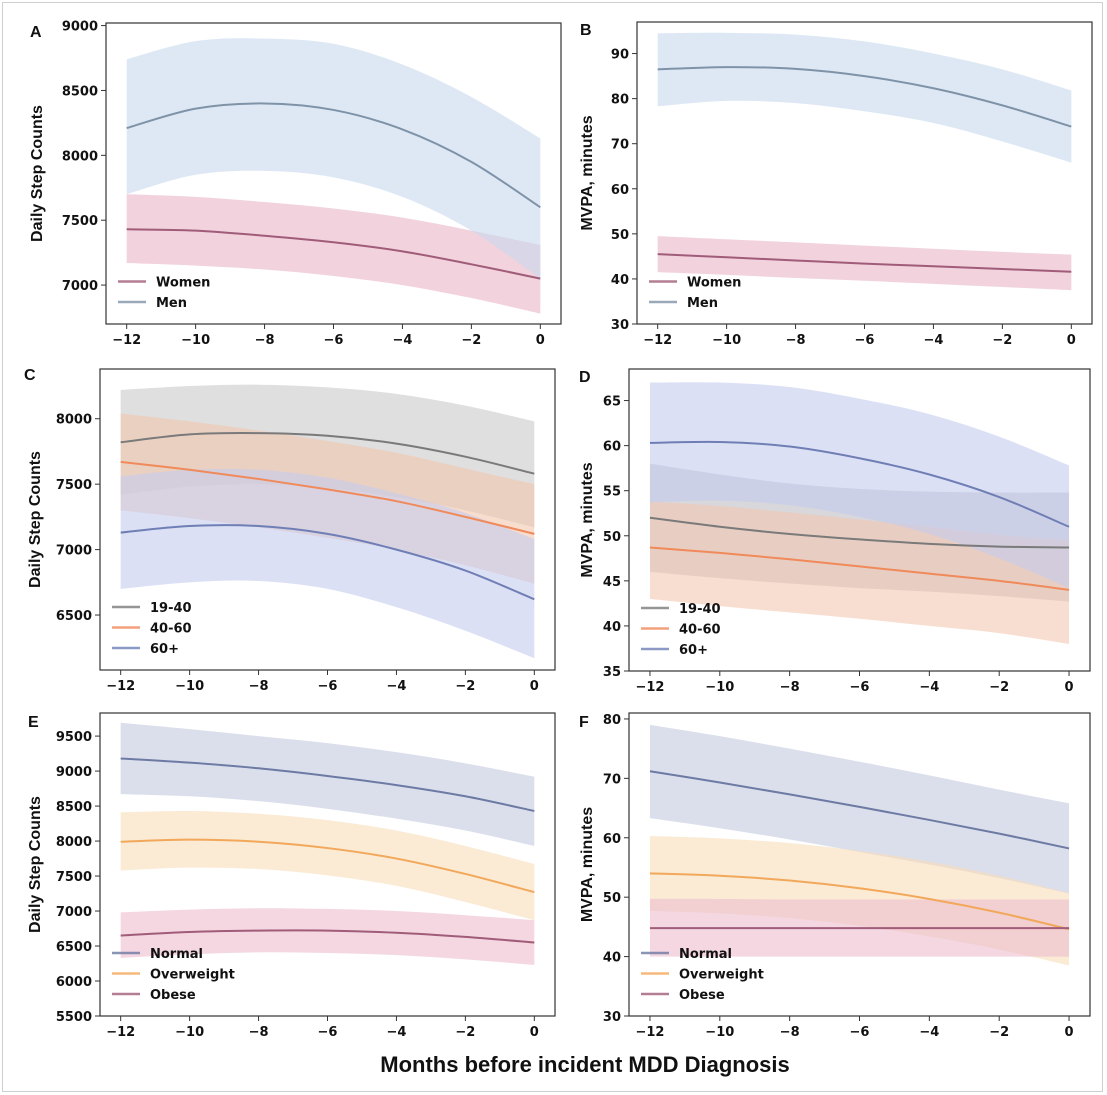 The width and height of the screenshot is (1107, 1095). I want to click on y-tick-label: 65, so click(612, 402).